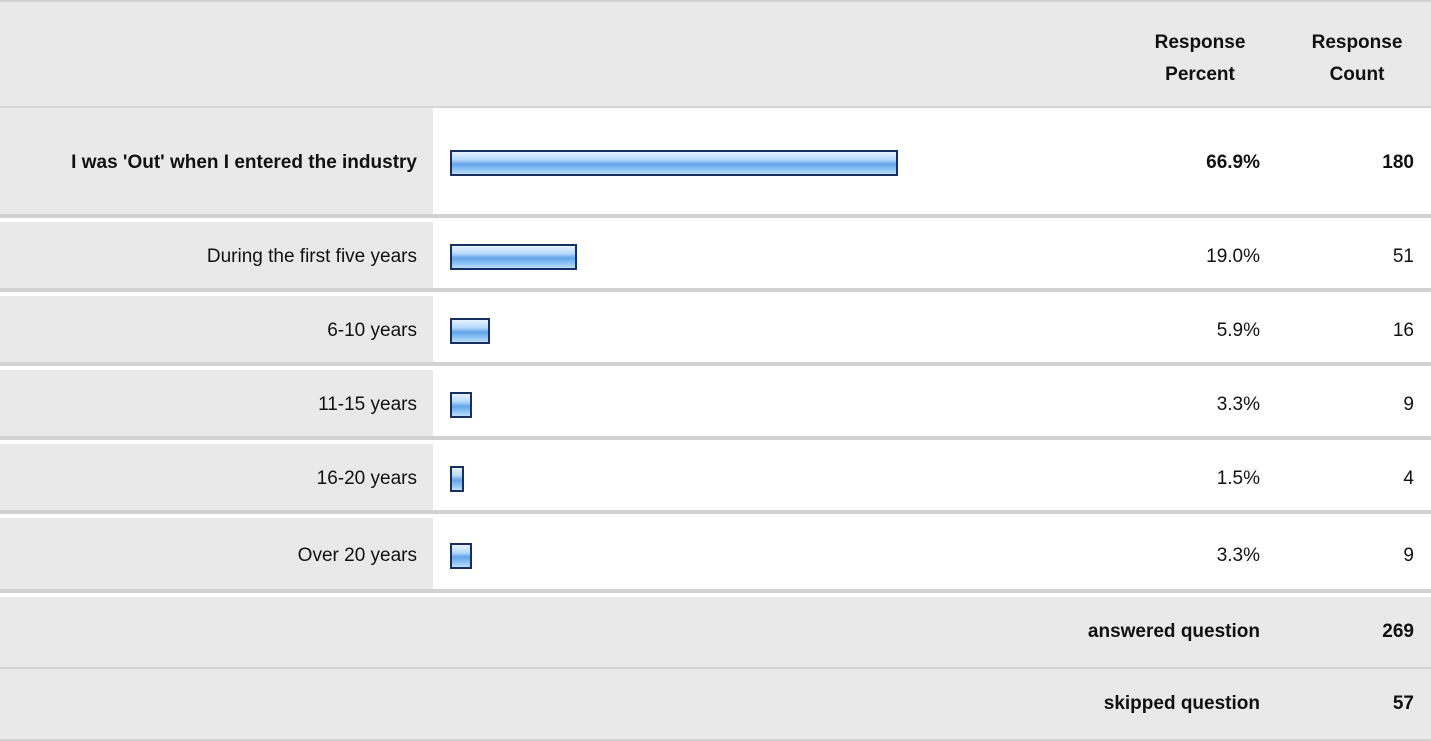 Image resolution: width=1431 pixels, height=741 pixels. I want to click on answer-label-cell: Over 20 years, so click(216, 555).